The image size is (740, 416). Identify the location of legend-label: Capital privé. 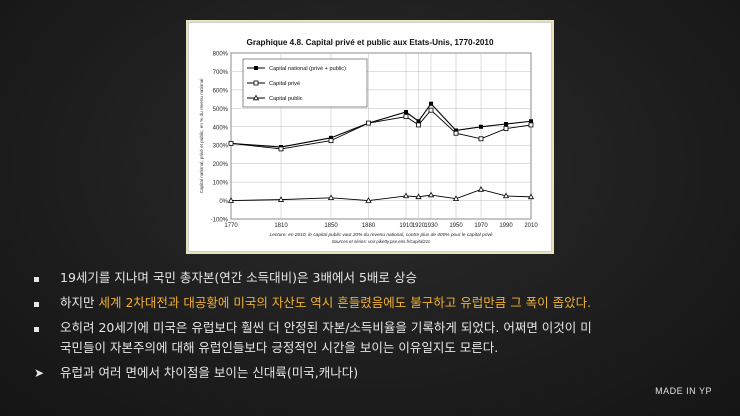
(284, 84).